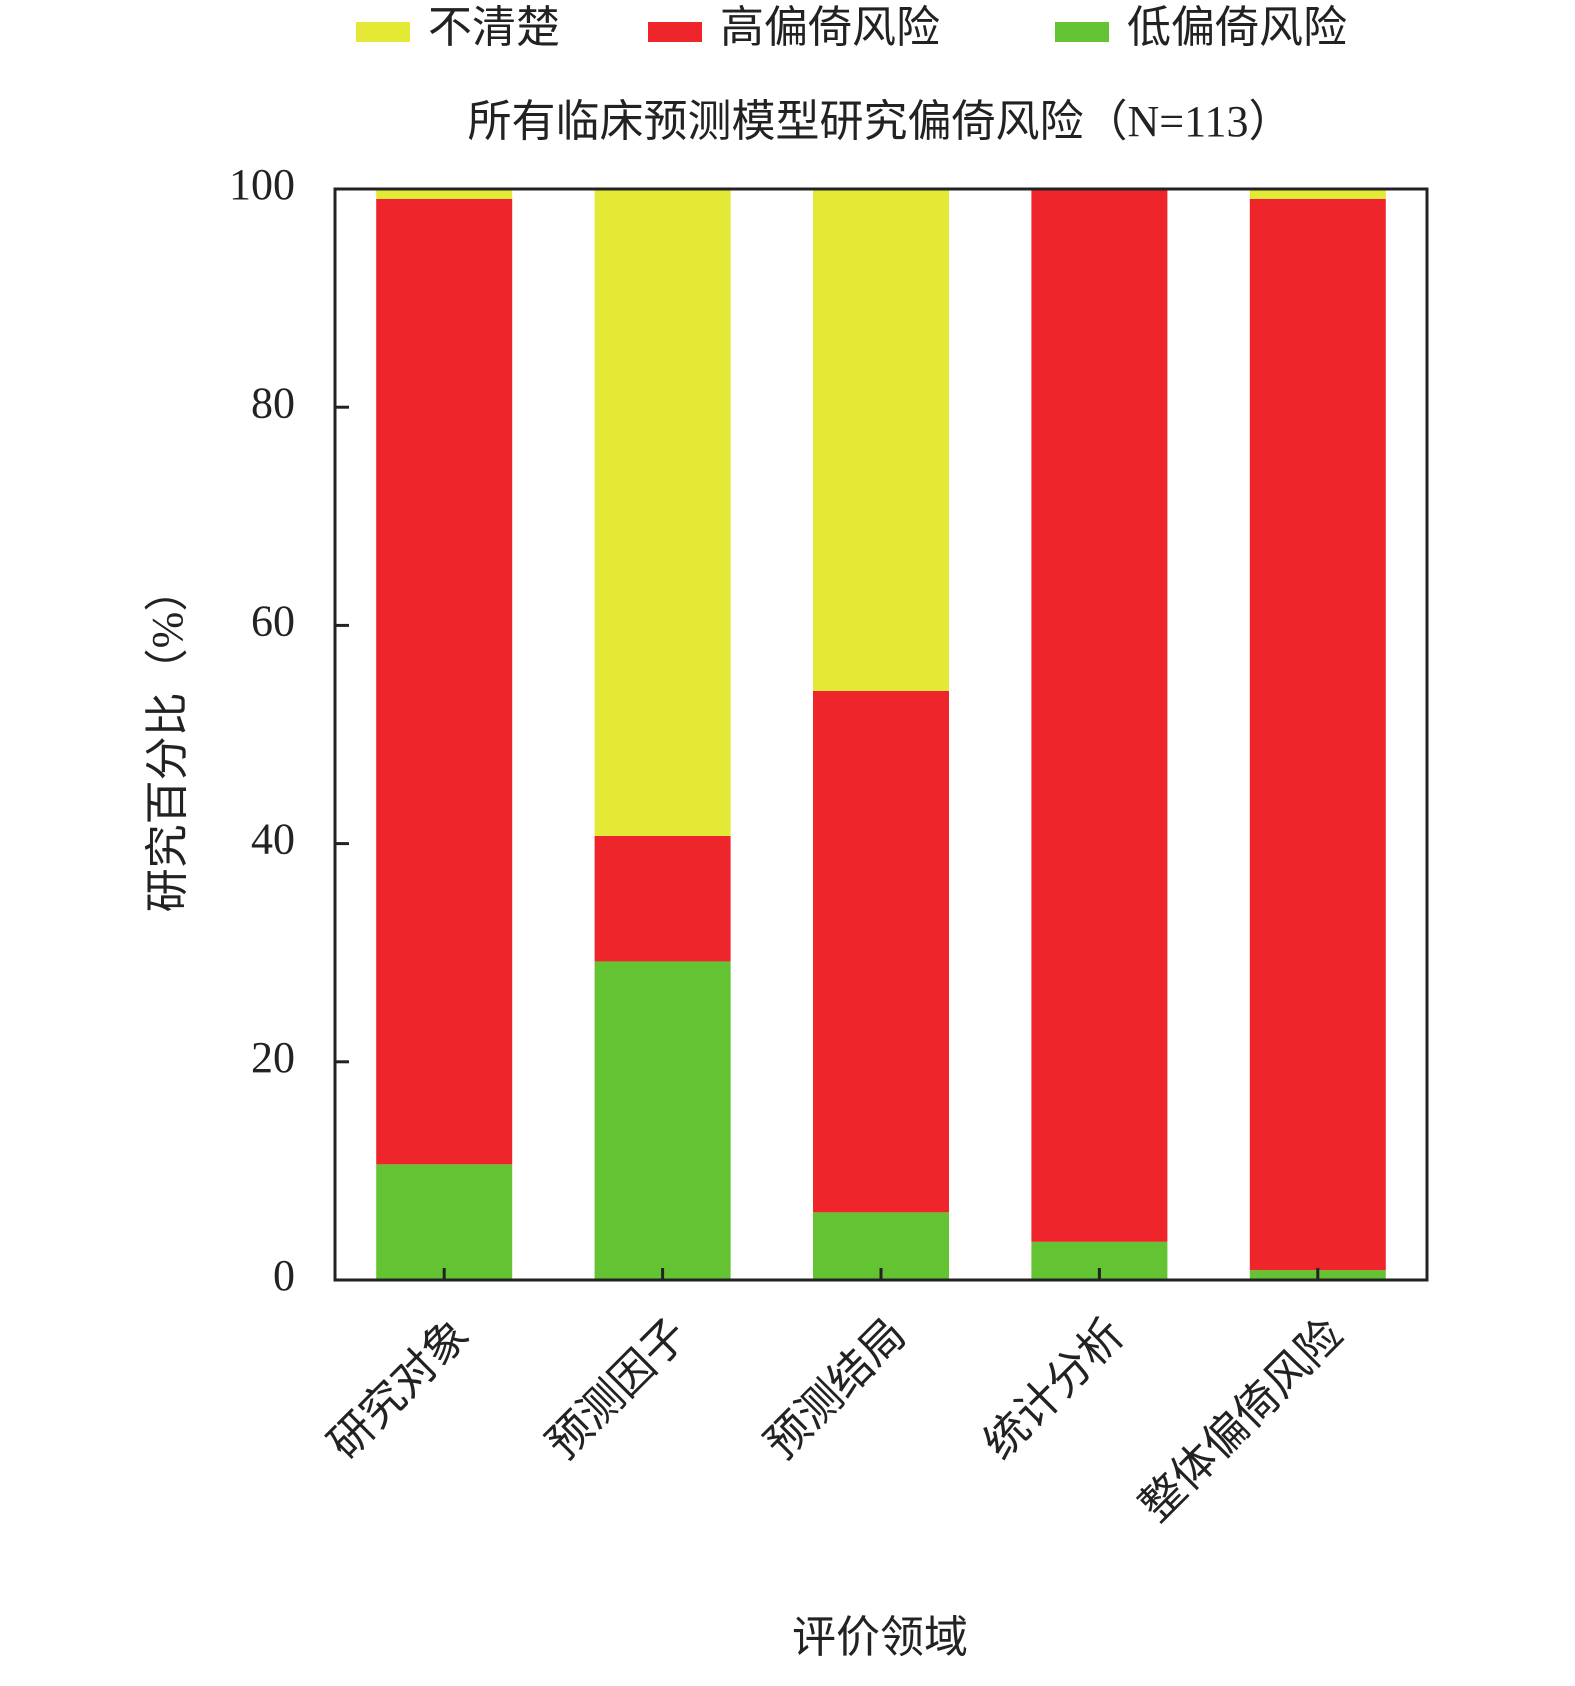 This screenshot has height=1686, width=1575. I want to click on x-tick-label: 预测因子, so click(617, 1389).